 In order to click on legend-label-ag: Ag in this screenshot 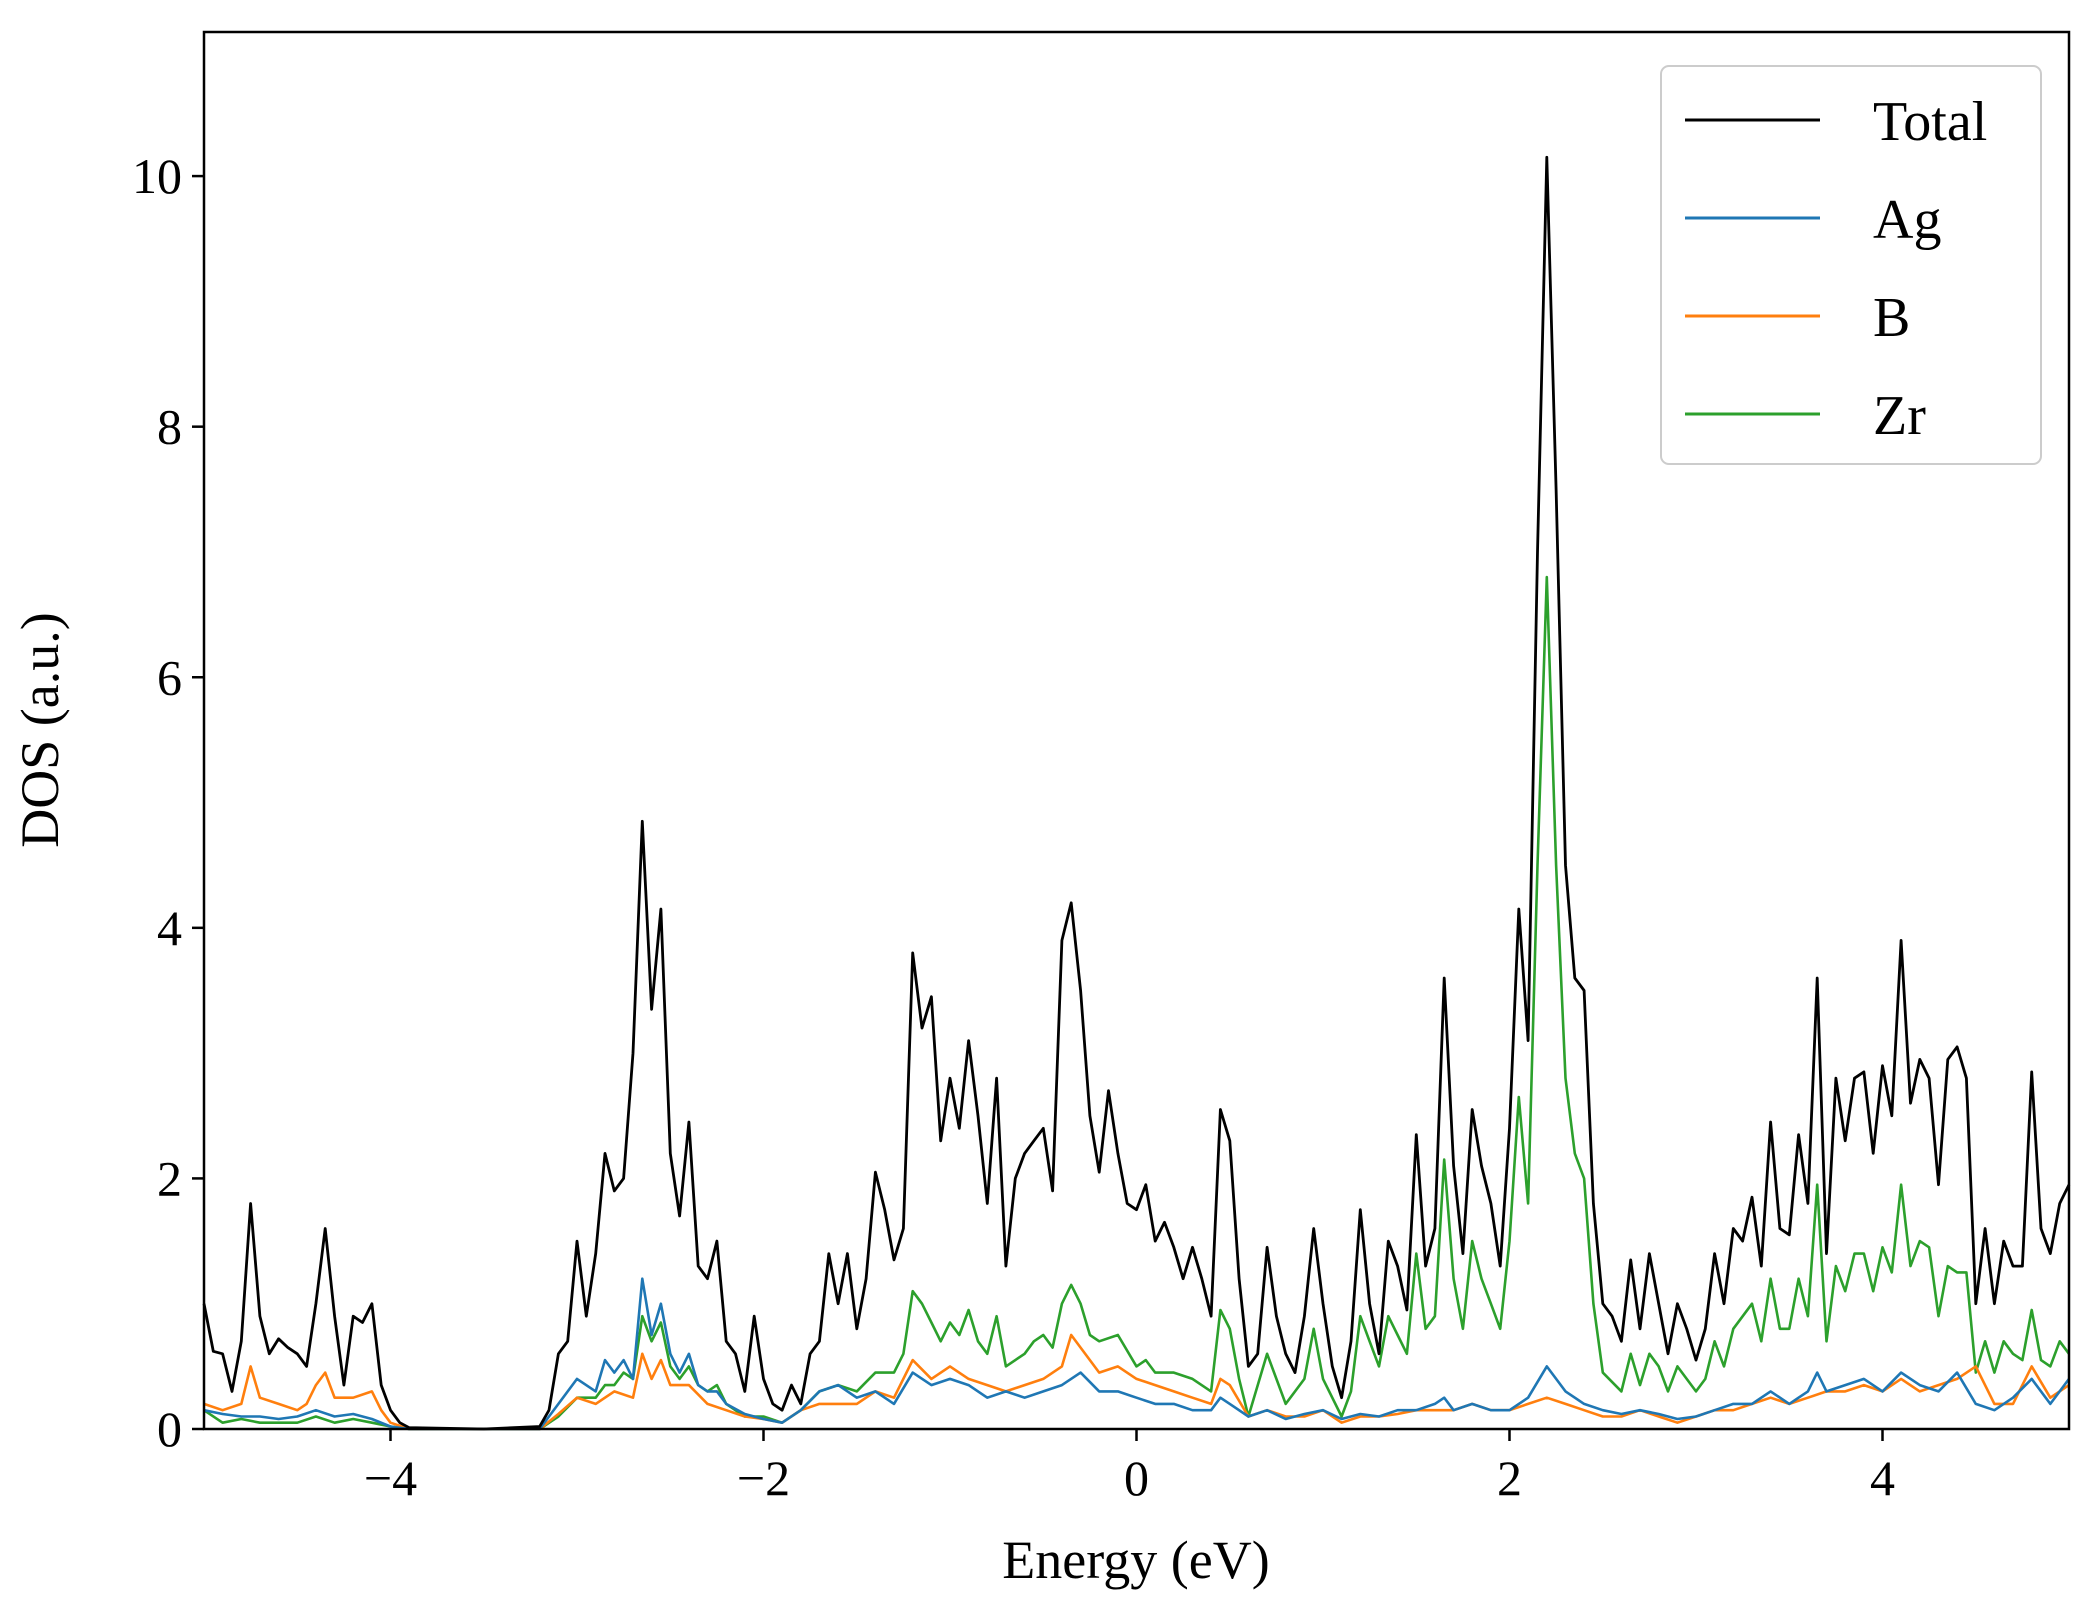, I will do `click(1907, 220)`.